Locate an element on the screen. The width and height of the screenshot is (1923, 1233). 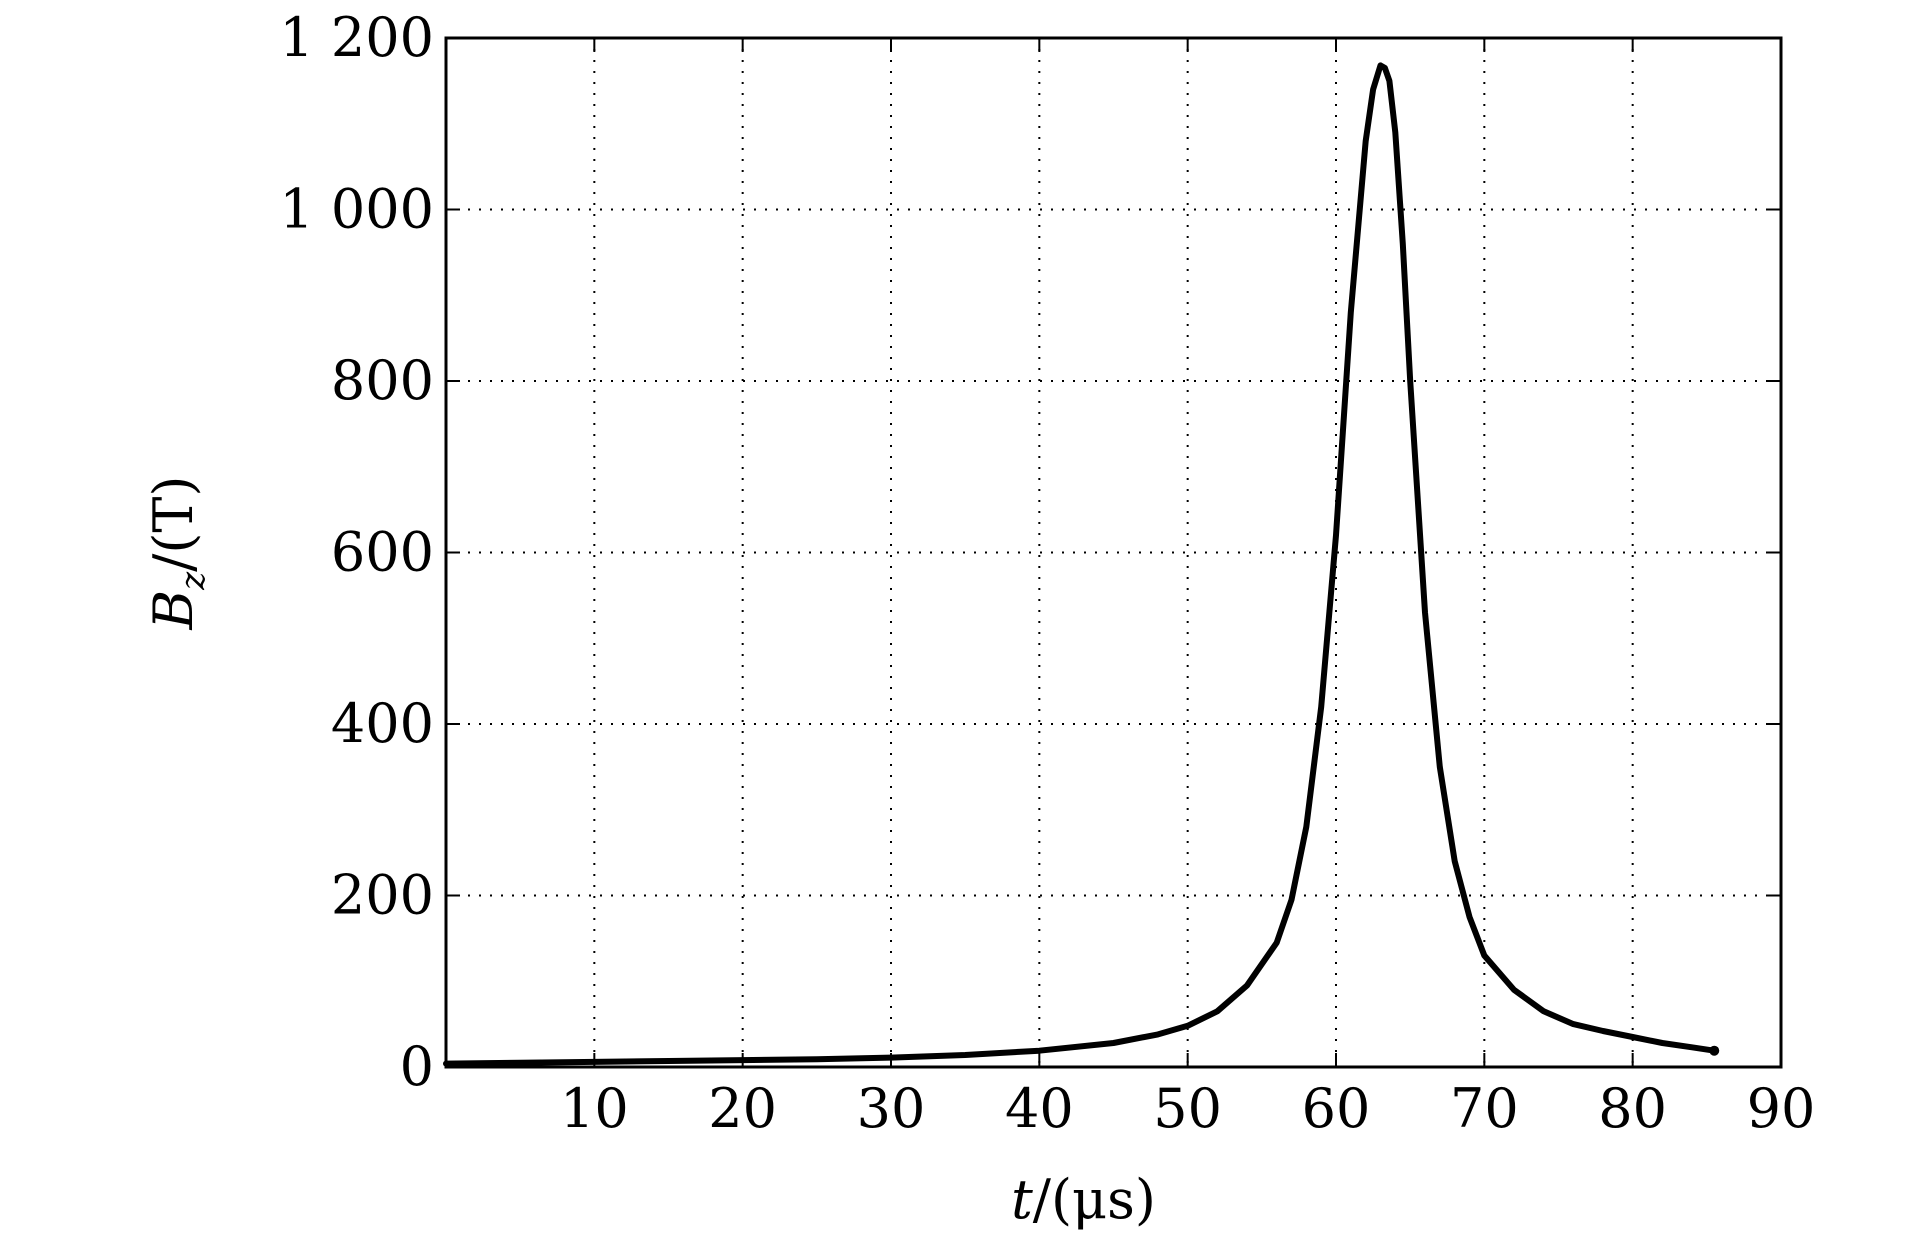
x-axis-variable: t is located at coordinates (1022, 1199).